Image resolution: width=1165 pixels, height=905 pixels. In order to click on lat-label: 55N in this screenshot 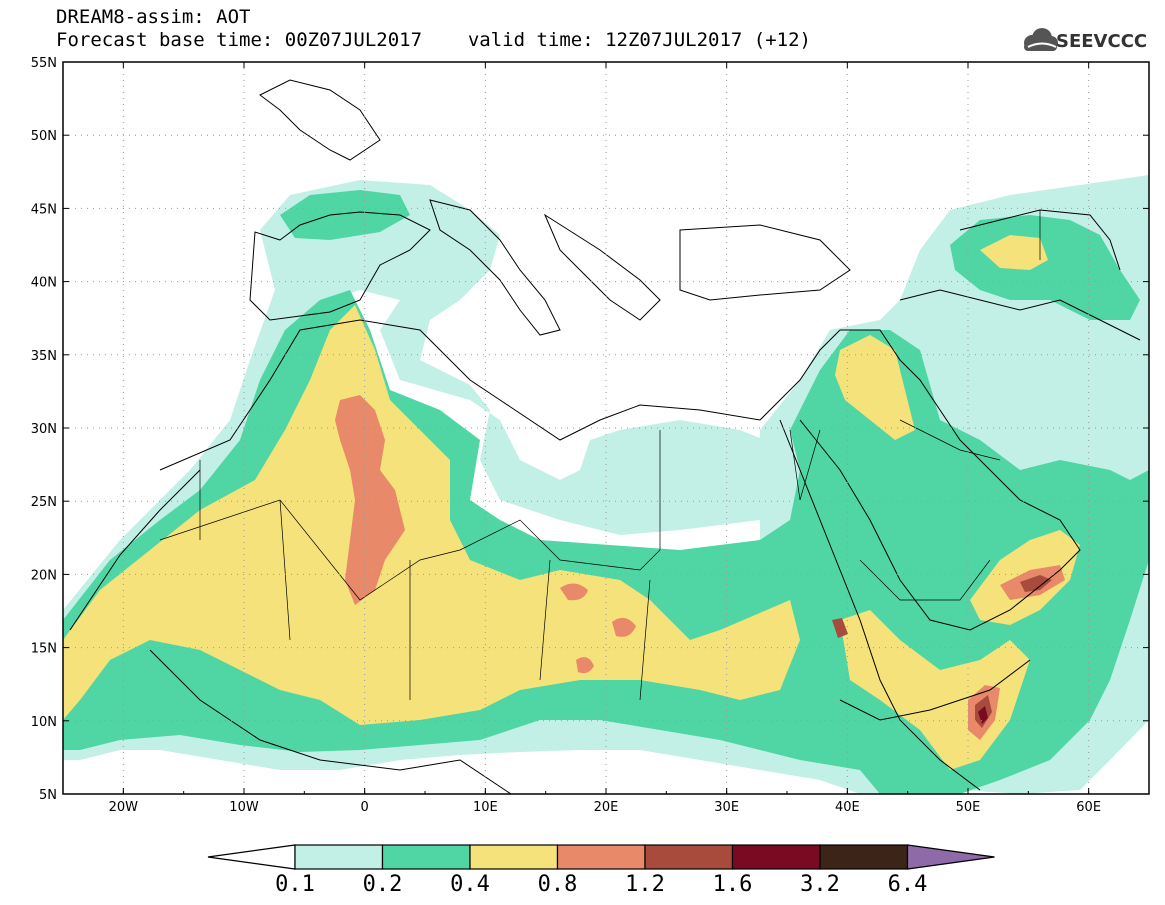, I will do `click(44, 63)`.